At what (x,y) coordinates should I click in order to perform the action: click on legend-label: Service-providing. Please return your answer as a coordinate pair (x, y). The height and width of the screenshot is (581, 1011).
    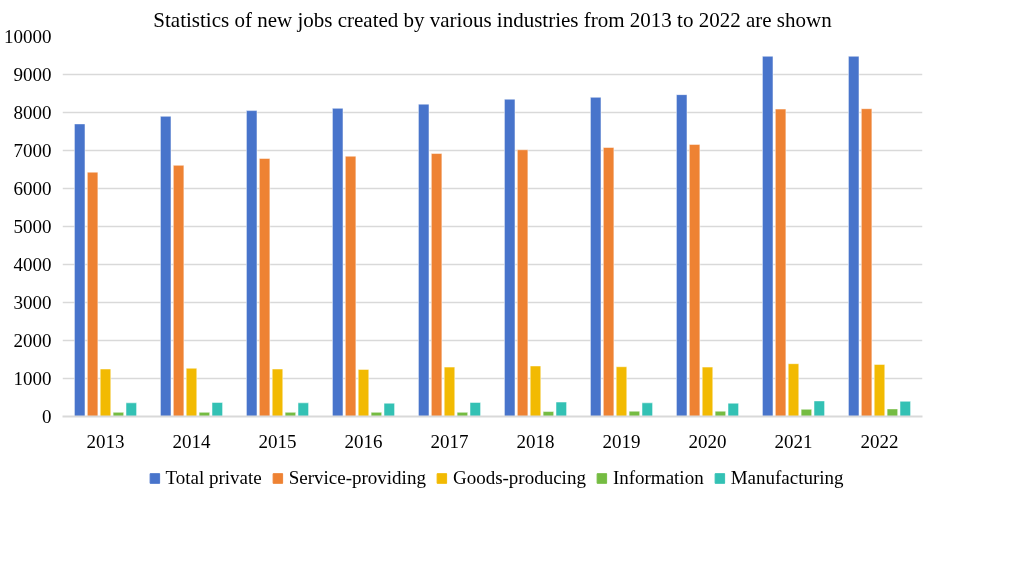
    Looking at the image, I should click on (357, 478).